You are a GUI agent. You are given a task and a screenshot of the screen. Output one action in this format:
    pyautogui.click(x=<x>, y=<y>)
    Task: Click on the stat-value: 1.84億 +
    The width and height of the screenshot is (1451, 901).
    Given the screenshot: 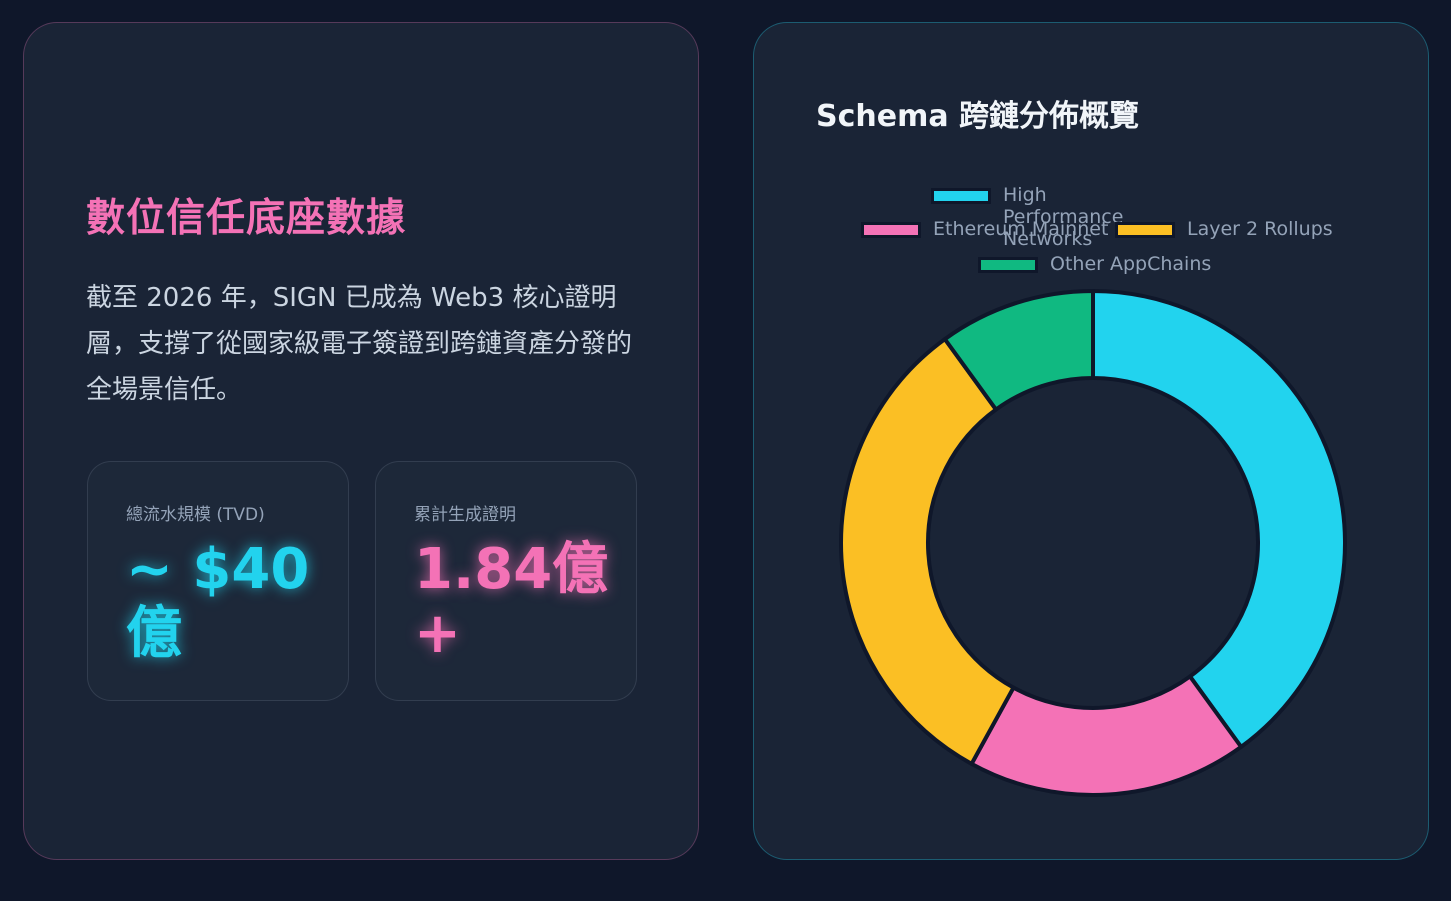 What is the action you would take?
    pyautogui.click(x=511, y=601)
    